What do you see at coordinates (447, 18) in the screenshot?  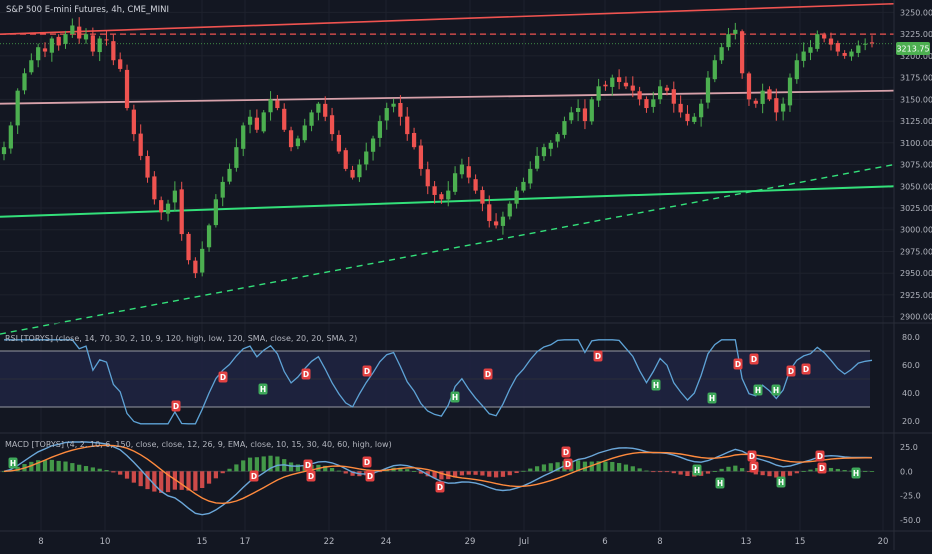 I see `resistance-trendline` at bounding box center [447, 18].